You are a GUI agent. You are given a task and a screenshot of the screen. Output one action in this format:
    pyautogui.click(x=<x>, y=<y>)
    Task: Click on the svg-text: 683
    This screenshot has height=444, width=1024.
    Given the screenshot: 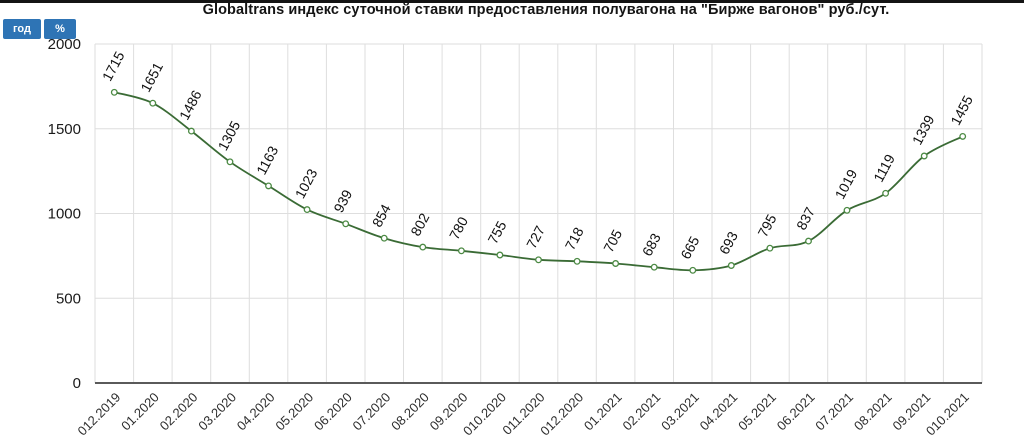 What is the action you would take?
    pyautogui.click(x=651, y=244)
    